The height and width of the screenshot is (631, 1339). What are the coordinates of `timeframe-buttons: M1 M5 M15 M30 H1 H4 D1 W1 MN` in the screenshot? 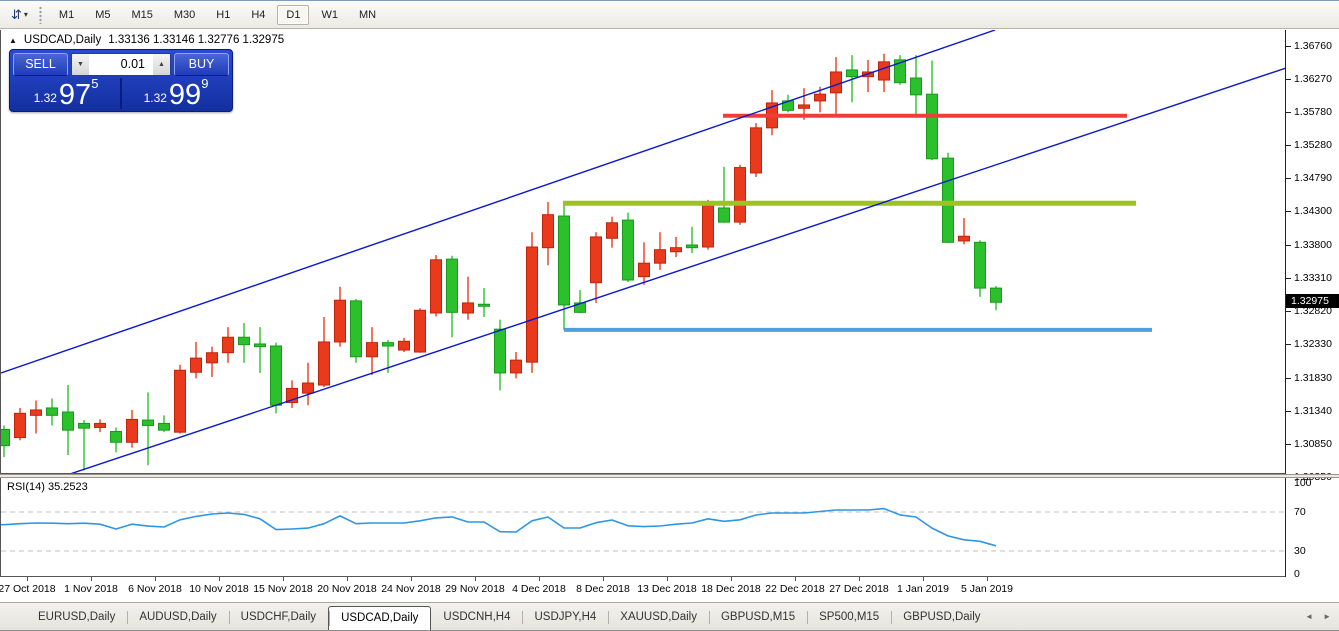 It's located at (217, 14).